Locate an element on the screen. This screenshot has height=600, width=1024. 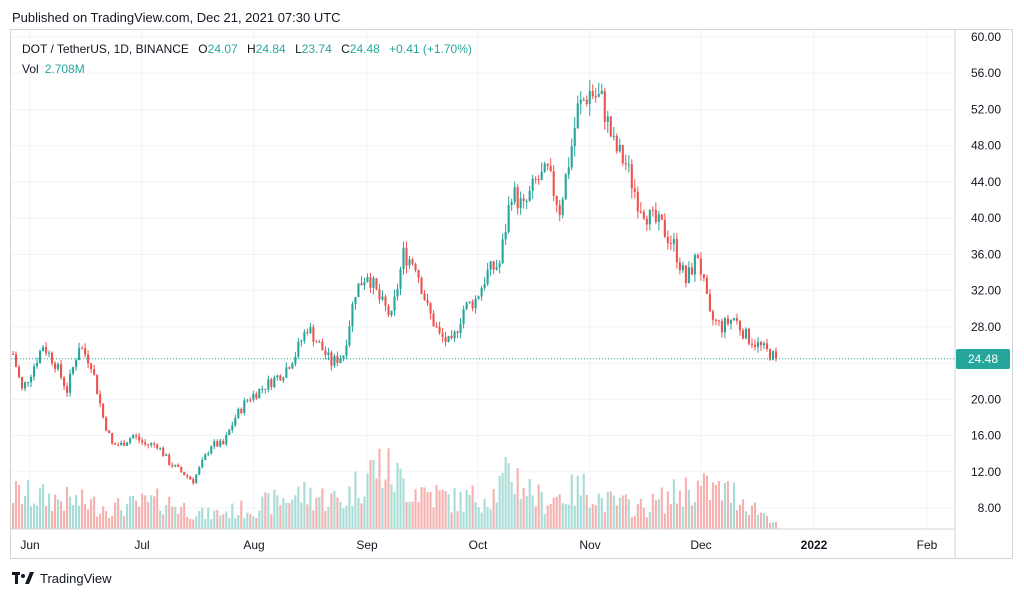
open-value: 24.07 is located at coordinates (222, 49).